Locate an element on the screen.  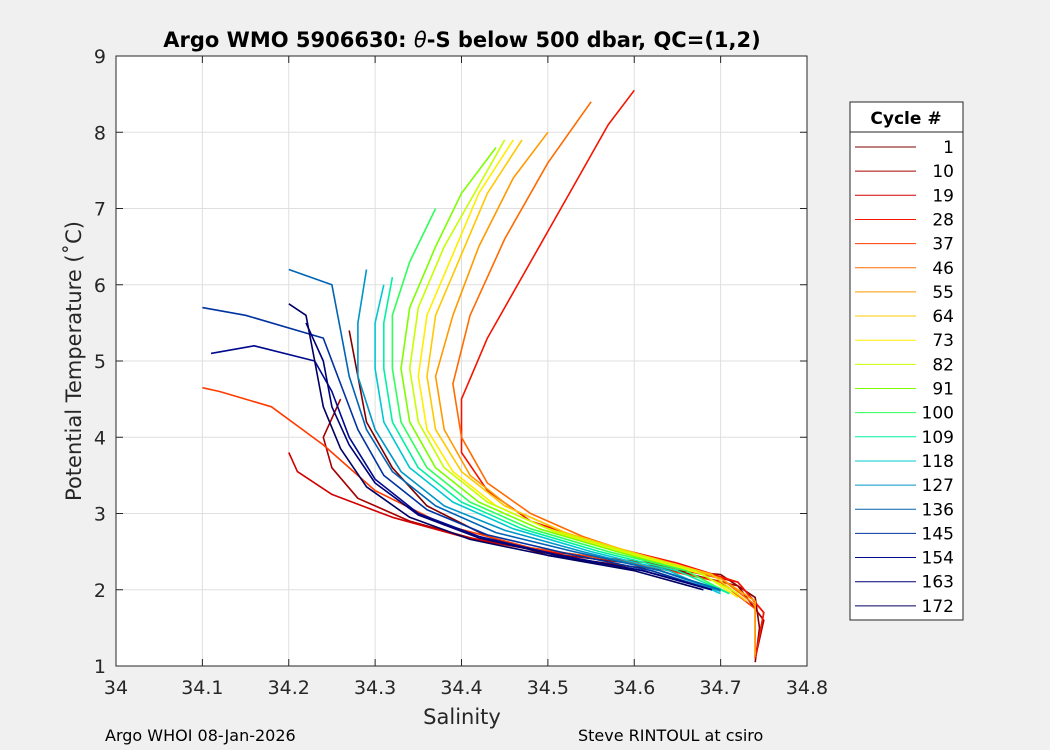
legend-label: 28 is located at coordinates (943, 220).